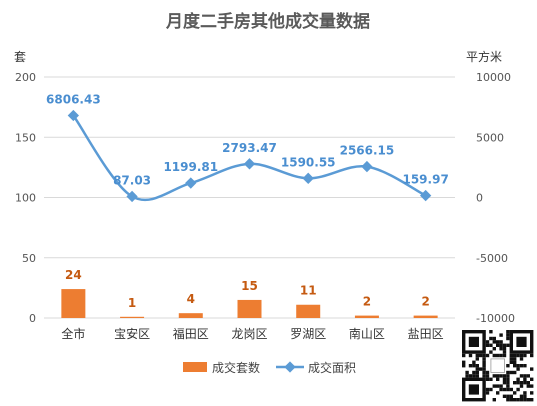  What do you see at coordinates (495, 198) in the screenshot?
I see `right-axis-ticks: -10000 -5000 0 5000 10000` at bounding box center [495, 198].